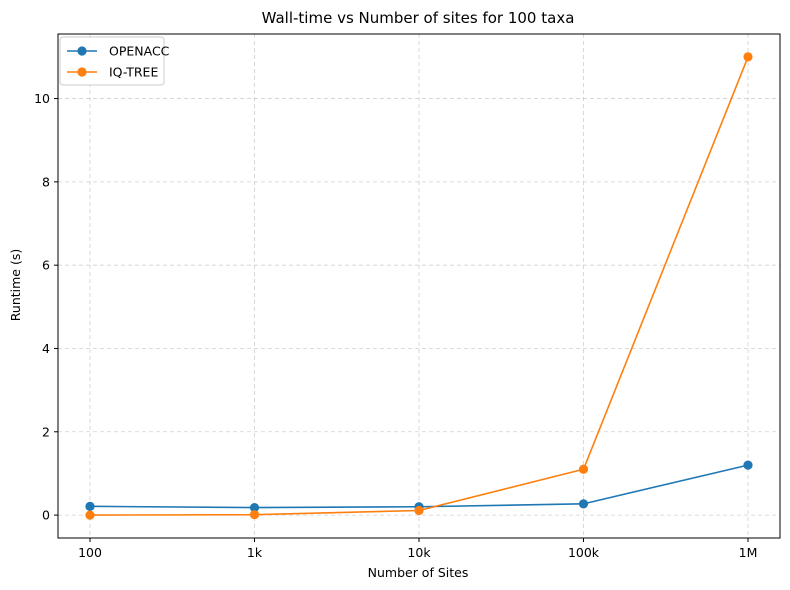 The image size is (790, 590). I want to click on legend: OPENACC IQ-TREE, so click(114, 61).